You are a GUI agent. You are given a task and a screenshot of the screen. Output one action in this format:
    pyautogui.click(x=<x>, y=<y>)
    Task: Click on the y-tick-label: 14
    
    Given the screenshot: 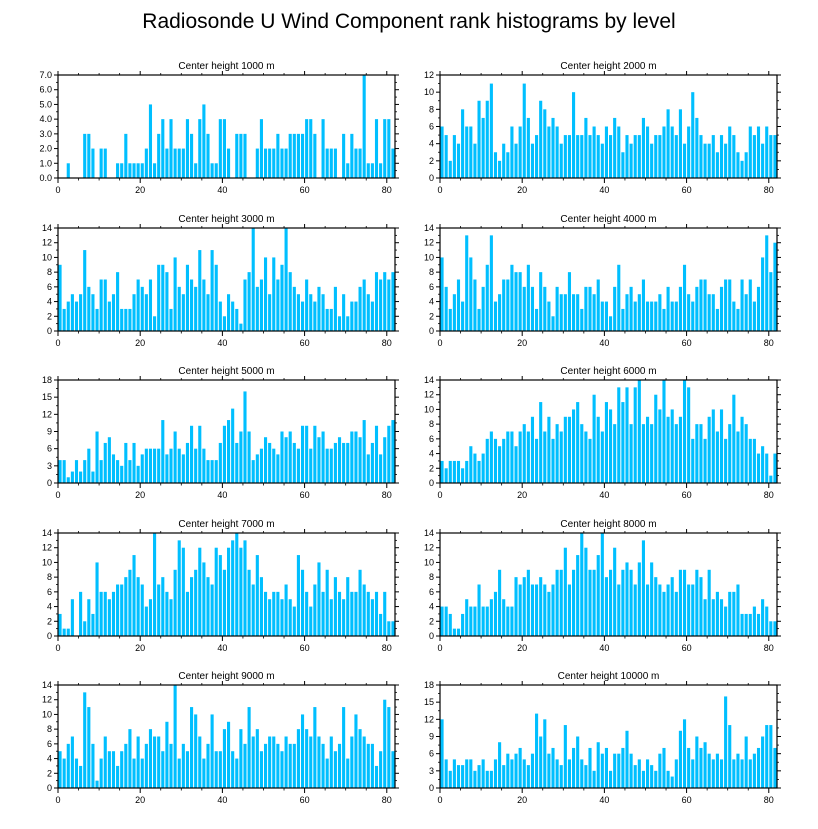 What is the action you would take?
    pyautogui.click(x=429, y=380)
    